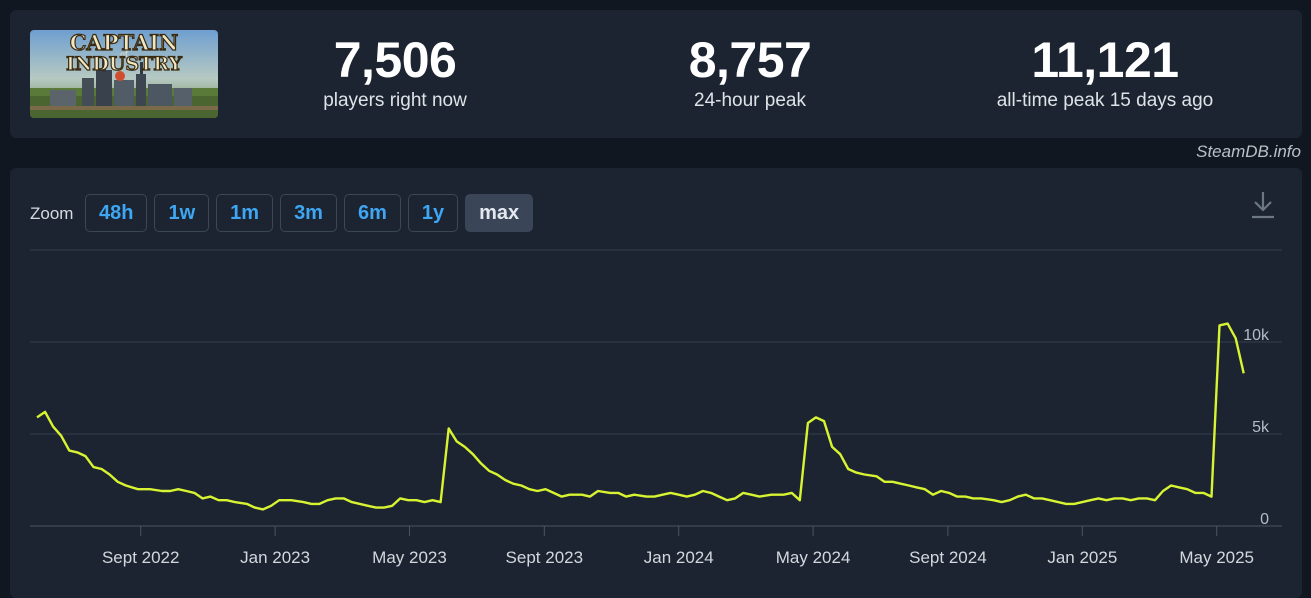  What do you see at coordinates (275, 557) in the screenshot?
I see `x-tick-label: Jan 2023` at bounding box center [275, 557].